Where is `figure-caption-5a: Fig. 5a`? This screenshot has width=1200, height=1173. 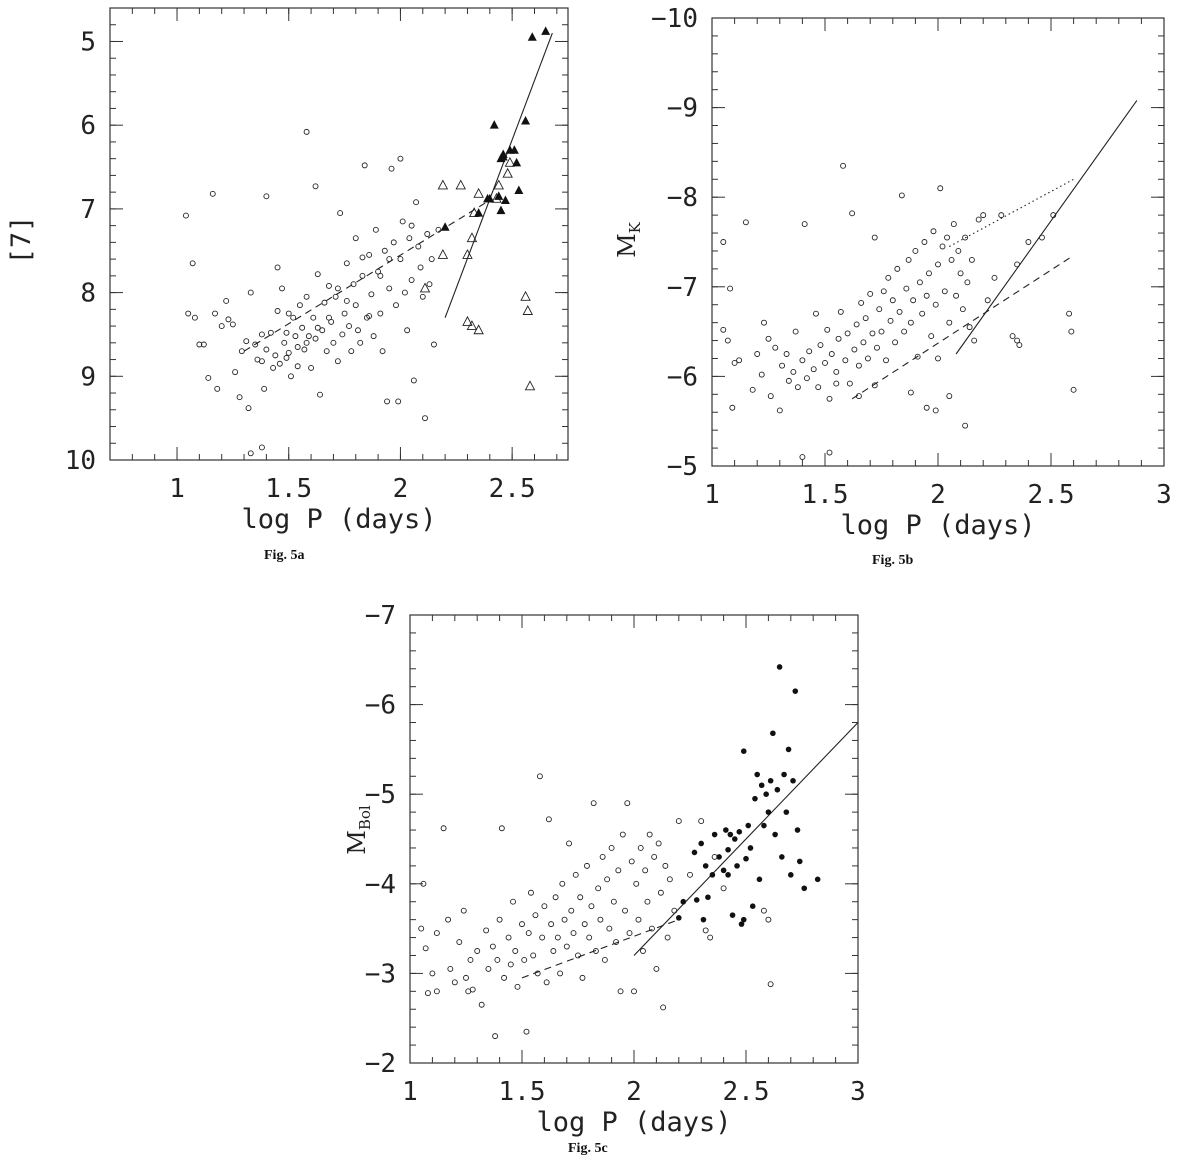 figure-caption-5a: Fig. 5a is located at coordinates (284, 555).